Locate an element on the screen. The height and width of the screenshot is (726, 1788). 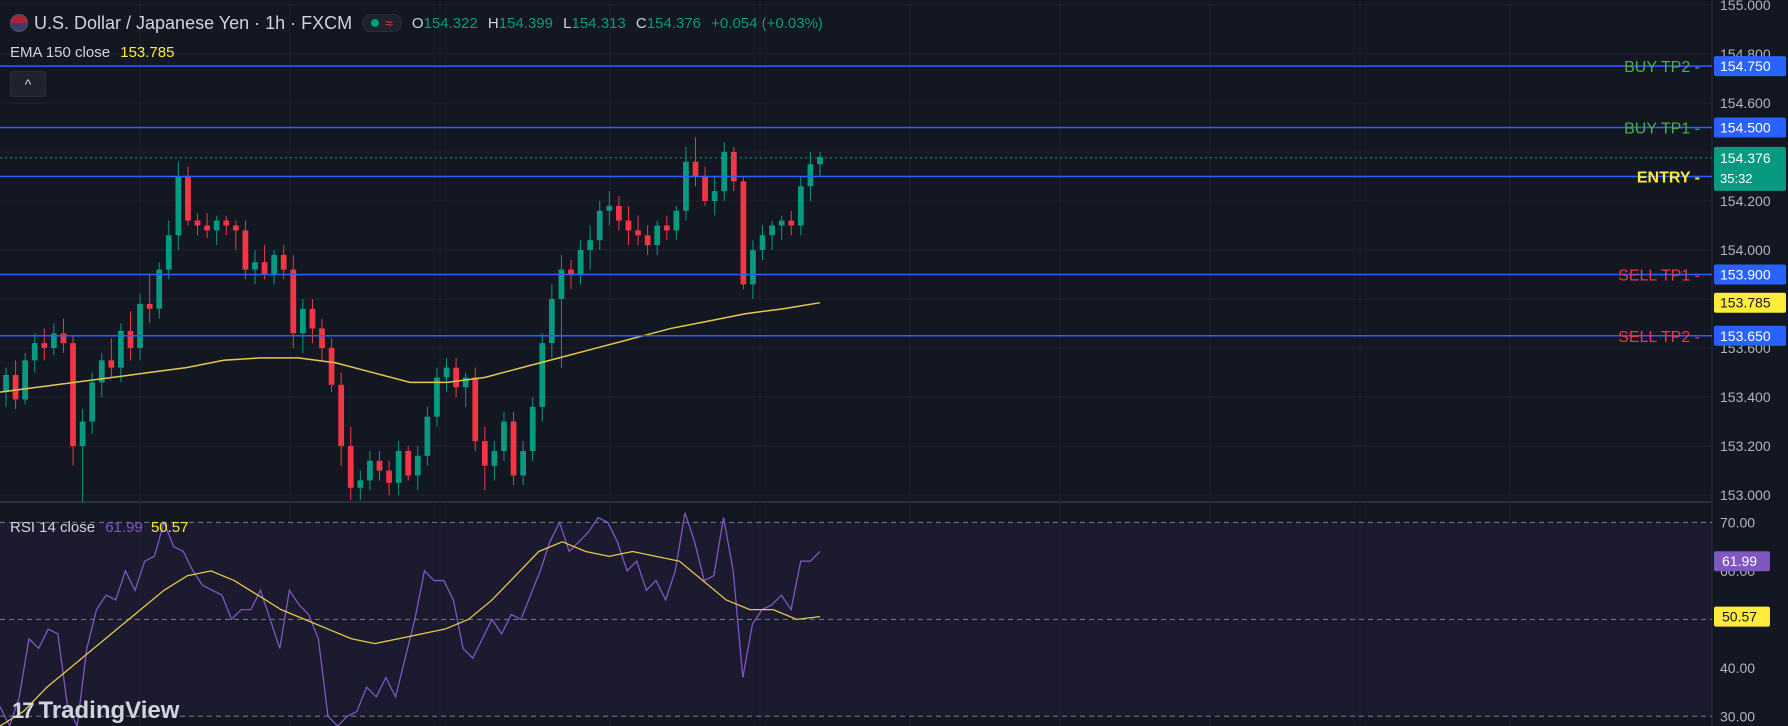
symbol-title: U.S. Dollar / Japanese Yen · 1h · FXCM is located at coordinates (193, 22).